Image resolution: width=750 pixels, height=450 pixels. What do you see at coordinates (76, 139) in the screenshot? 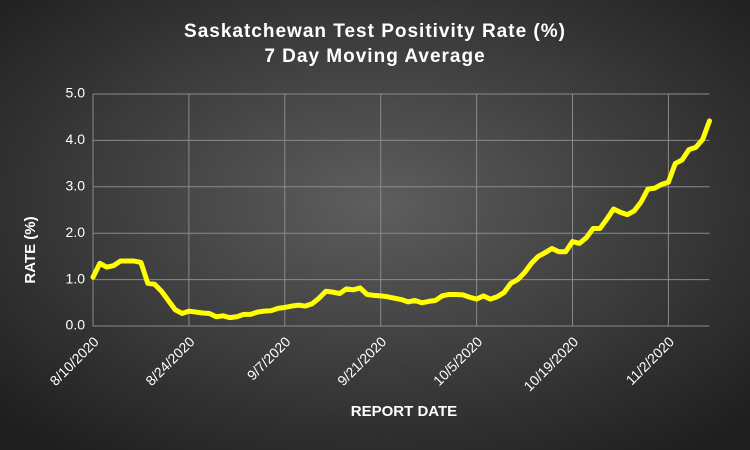
I see `y-tick-label: 4.0` at bounding box center [76, 139].